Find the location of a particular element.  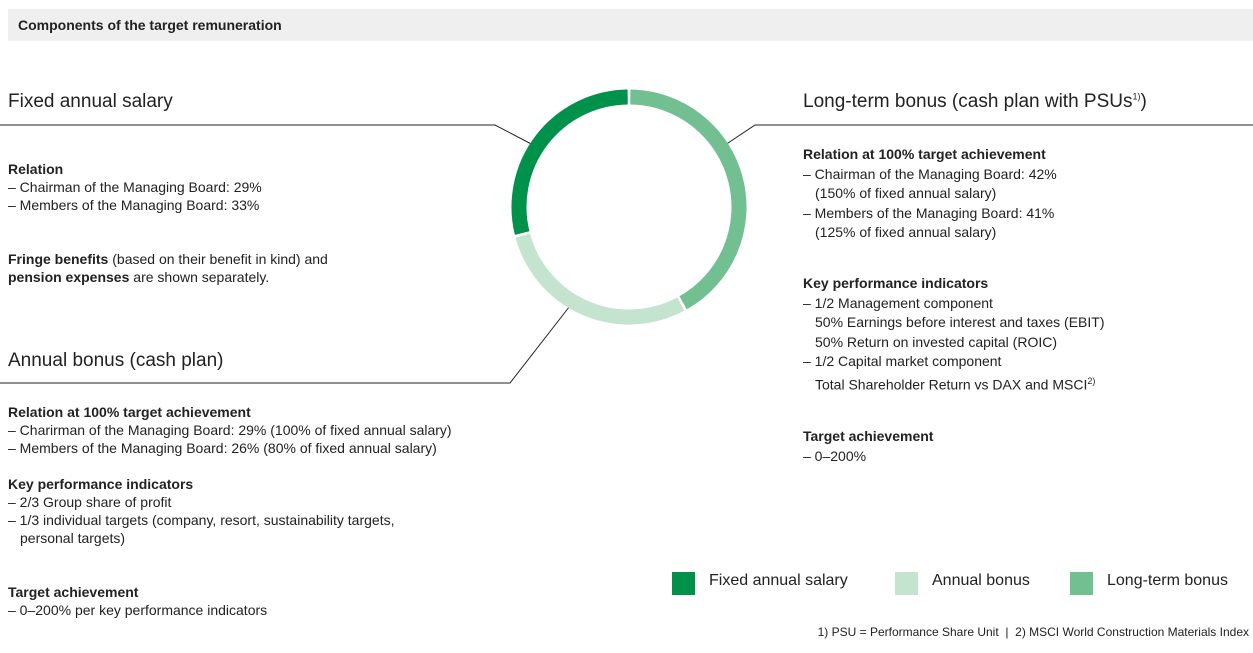

text-block: Target achievement – 0–200% is located at coordinates (868, 446).